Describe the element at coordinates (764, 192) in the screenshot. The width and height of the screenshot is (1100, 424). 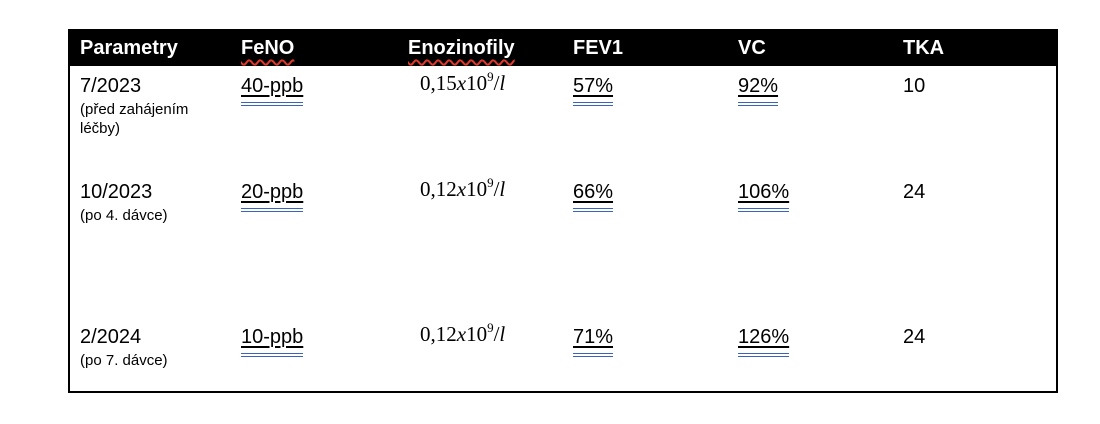
I see `vc-value: 106%` at that location.